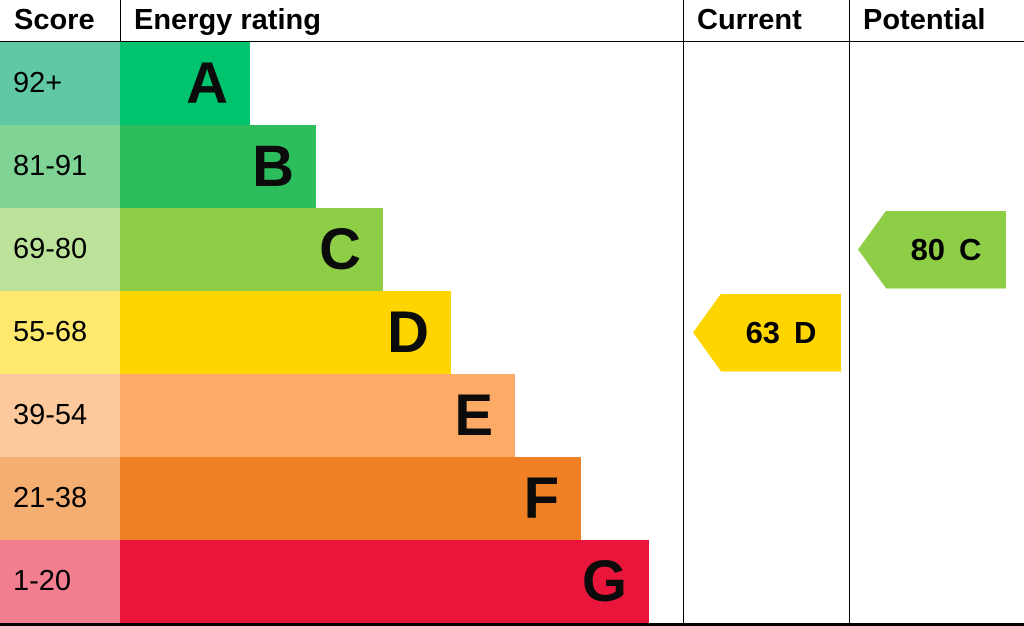  Describe the element at coordinates (60, 166) in the screenshot. I see `band-score-range: 81-91` at that location.